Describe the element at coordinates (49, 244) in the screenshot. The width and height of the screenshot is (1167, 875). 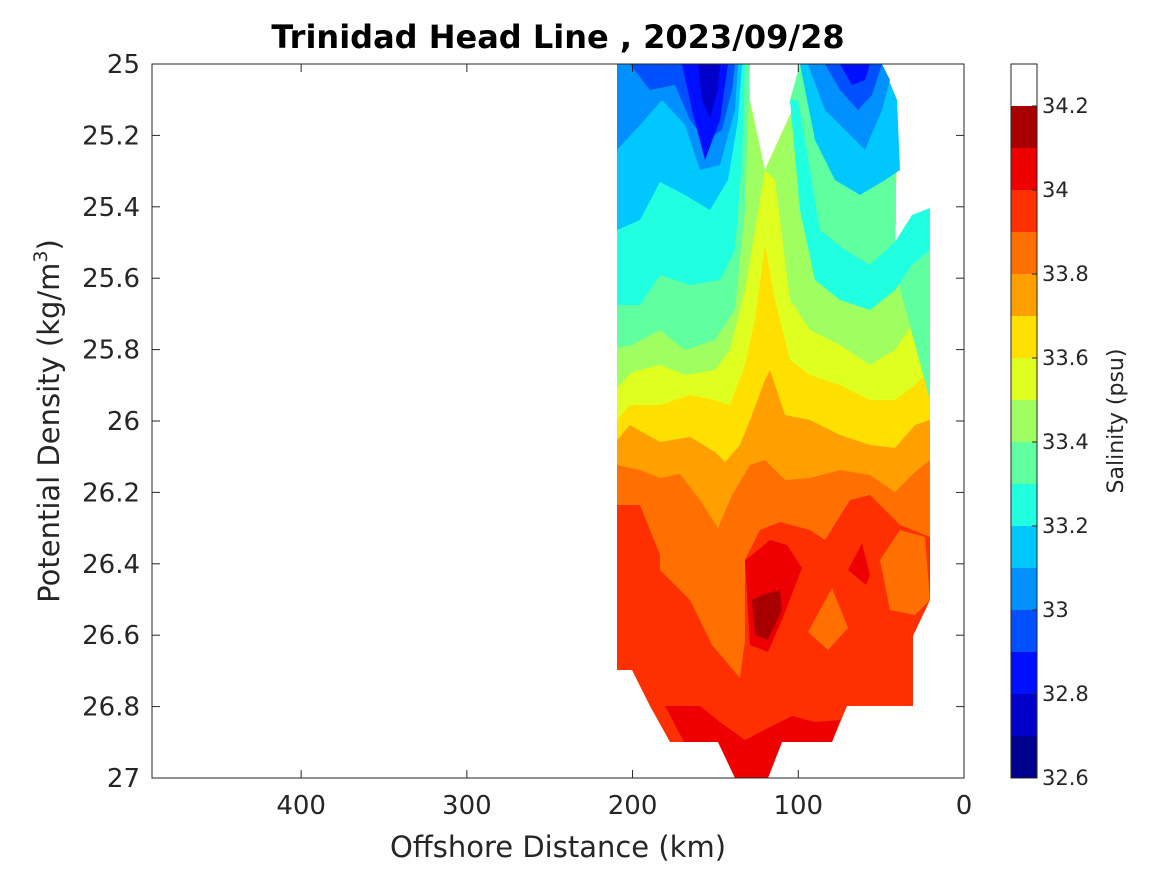
I see `y-axis-label-close: )` at that location.